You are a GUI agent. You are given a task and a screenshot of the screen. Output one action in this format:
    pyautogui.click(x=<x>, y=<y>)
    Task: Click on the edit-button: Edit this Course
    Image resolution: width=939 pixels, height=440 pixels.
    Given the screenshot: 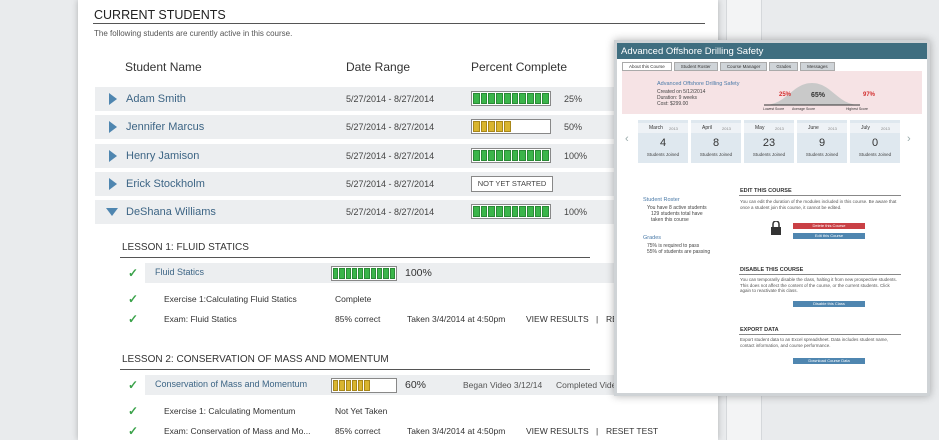 What is the action you would take?
    pyautogui.click(x=829, y=236)
    